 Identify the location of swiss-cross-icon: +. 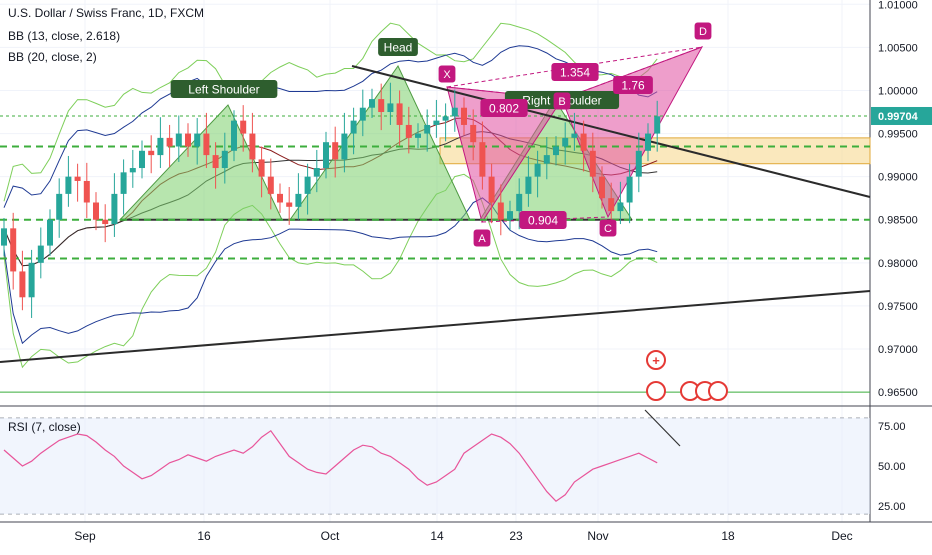
(656, 360).